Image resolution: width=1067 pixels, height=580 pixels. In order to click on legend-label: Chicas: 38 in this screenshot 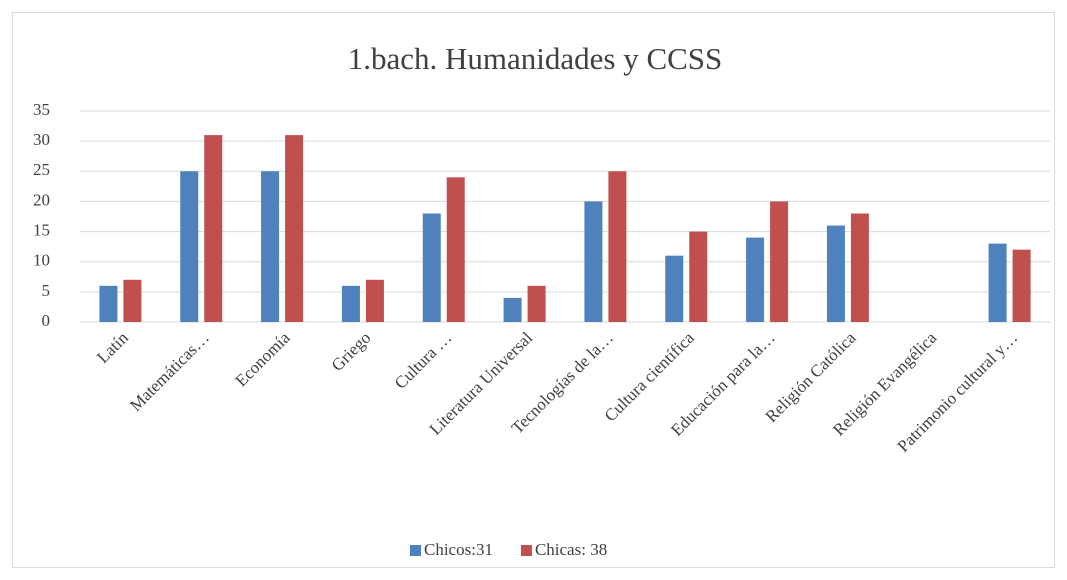, I will do `click(571, 549)`.